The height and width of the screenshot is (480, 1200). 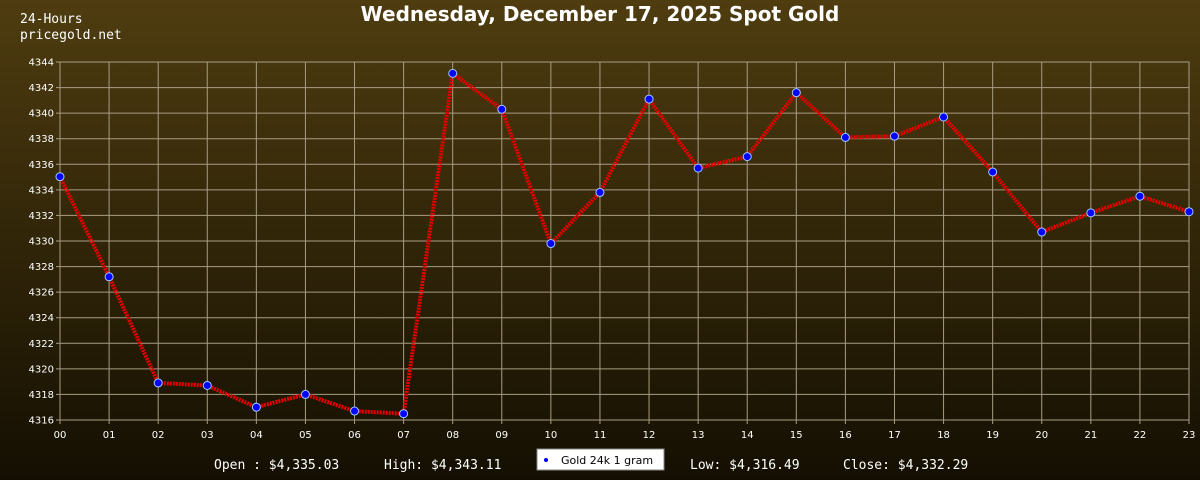 What do you see at coordinates (649, 435) in the screenshot?
I see `x-tick-label: 12` at bounding box center [649, 435].